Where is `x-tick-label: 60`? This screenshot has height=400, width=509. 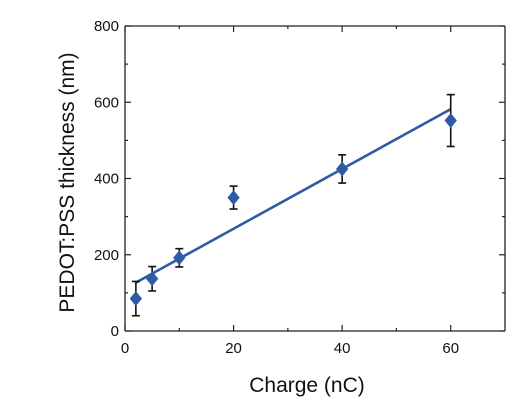
x-tick-label: 60 is located at coordinates (450, 348).